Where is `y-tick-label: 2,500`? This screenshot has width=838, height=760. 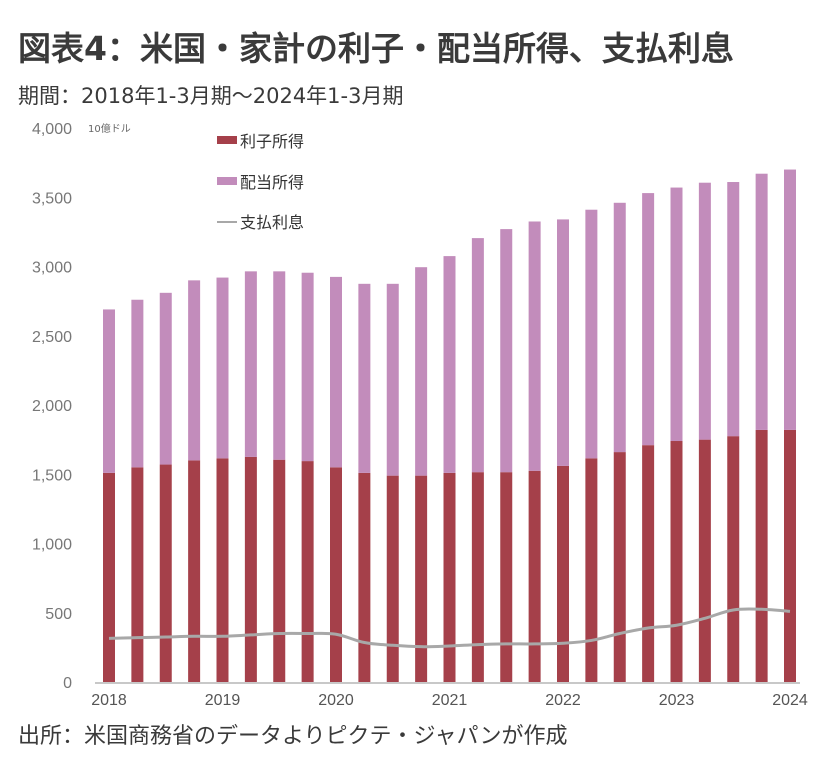
y-tick-label: 2,500 is located at coordinates (52, 337).